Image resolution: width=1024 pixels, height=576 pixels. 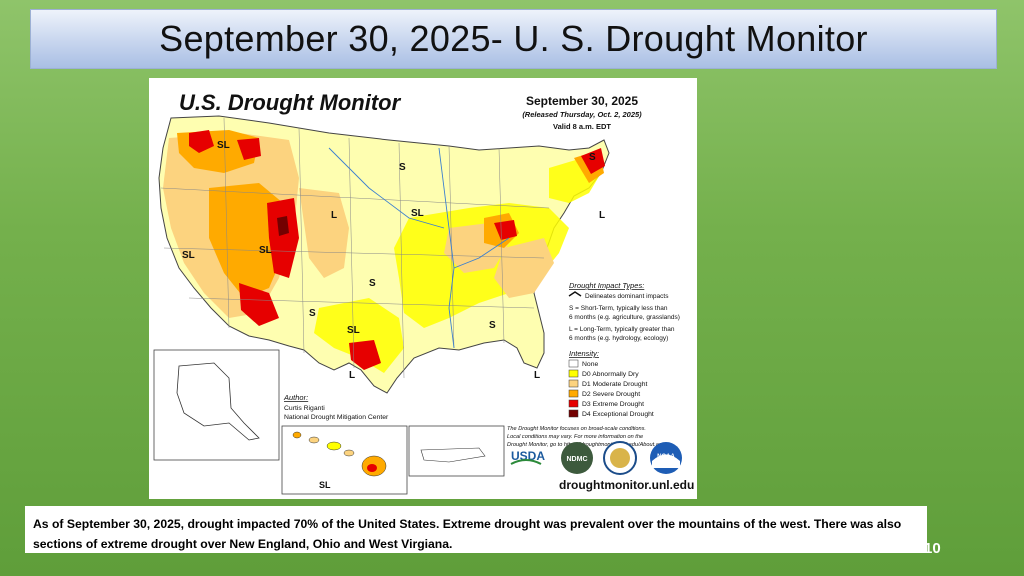 I want to click on impact-label-l-4: L, so click(x=537, y=375).